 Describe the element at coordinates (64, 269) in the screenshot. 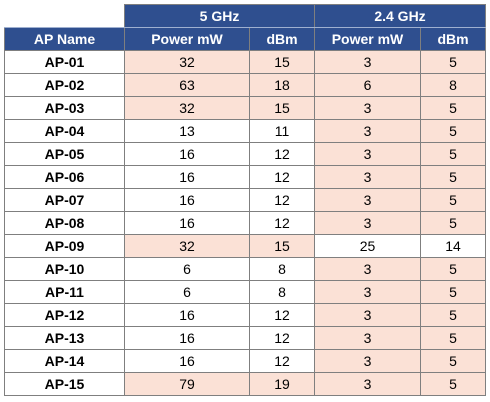

I see `ap-name-cell: AP-10` at that location.